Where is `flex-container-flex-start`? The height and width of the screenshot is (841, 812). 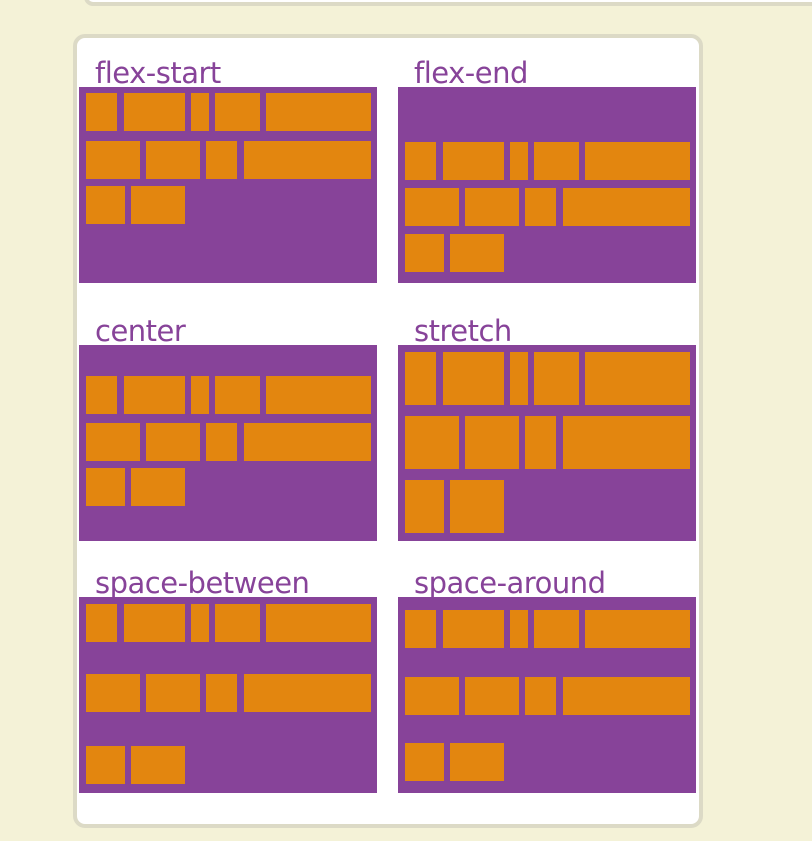
flex-container-flex-start is located at coordinates (228, 185).